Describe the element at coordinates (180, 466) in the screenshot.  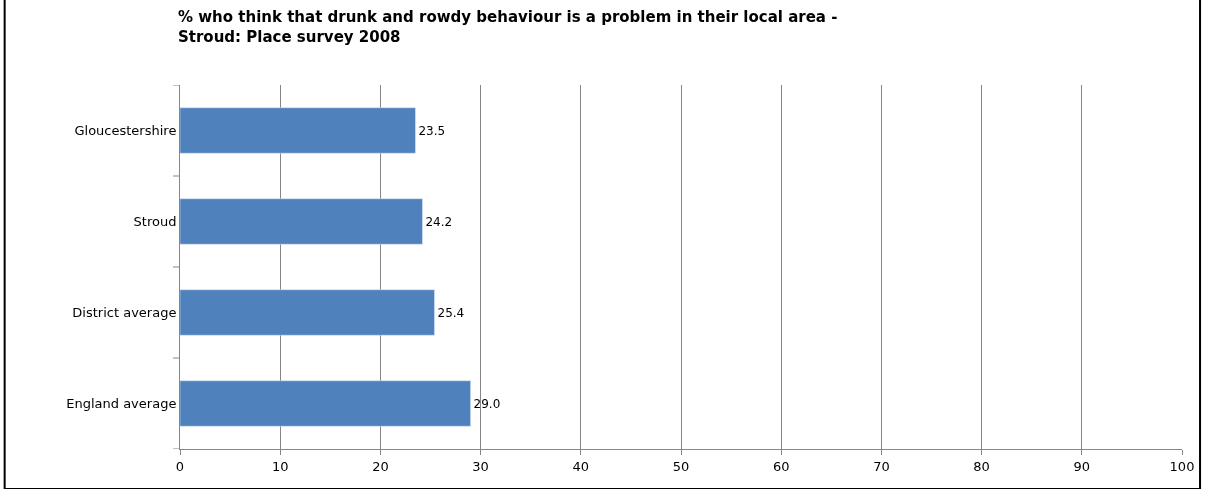
I see `x-tick-label: 0` at that location.